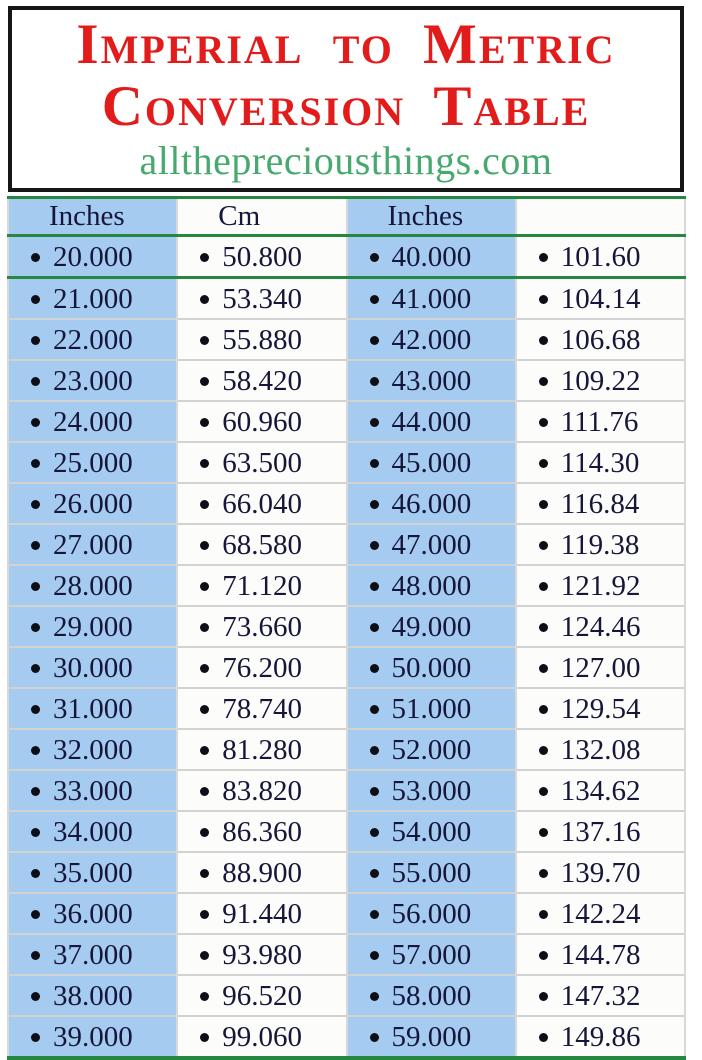 The width and height of the screenshot is (702, 1060). I want to click on cell-cm-left: 55.880, so click(262, 339).